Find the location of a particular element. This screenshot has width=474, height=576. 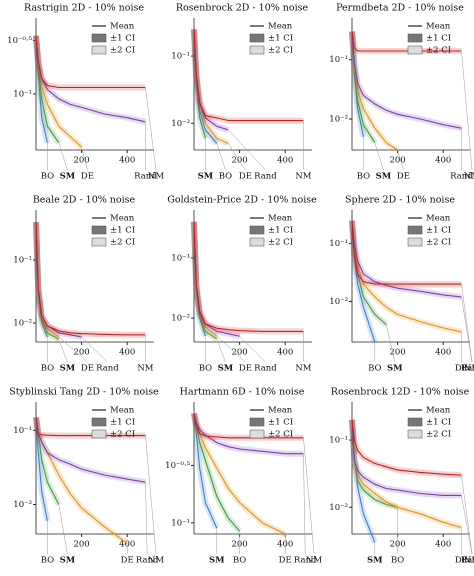

chart-title: Goldstein-Price 2D - 10% noise is located at coordinates (242, 200).